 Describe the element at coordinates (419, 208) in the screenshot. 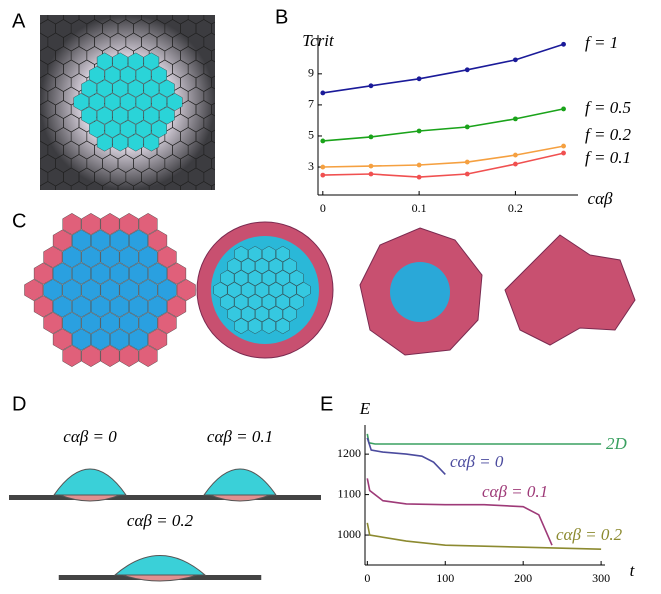

I see `x-tick-label: 0.1` at that location.